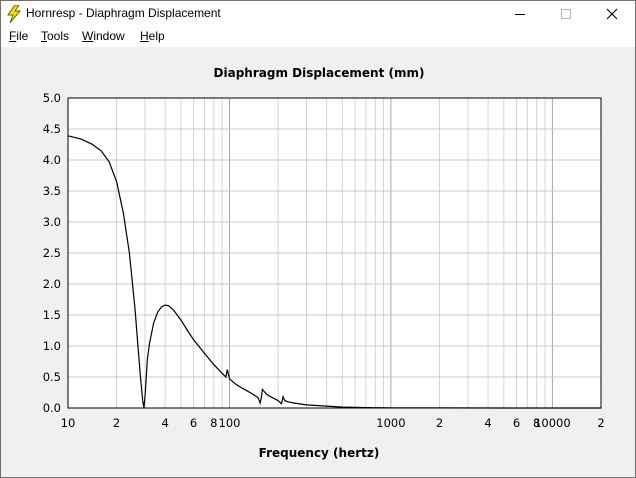  I want to click on chart-title: Diaphragm Displacement (mm), so click(319, 73).